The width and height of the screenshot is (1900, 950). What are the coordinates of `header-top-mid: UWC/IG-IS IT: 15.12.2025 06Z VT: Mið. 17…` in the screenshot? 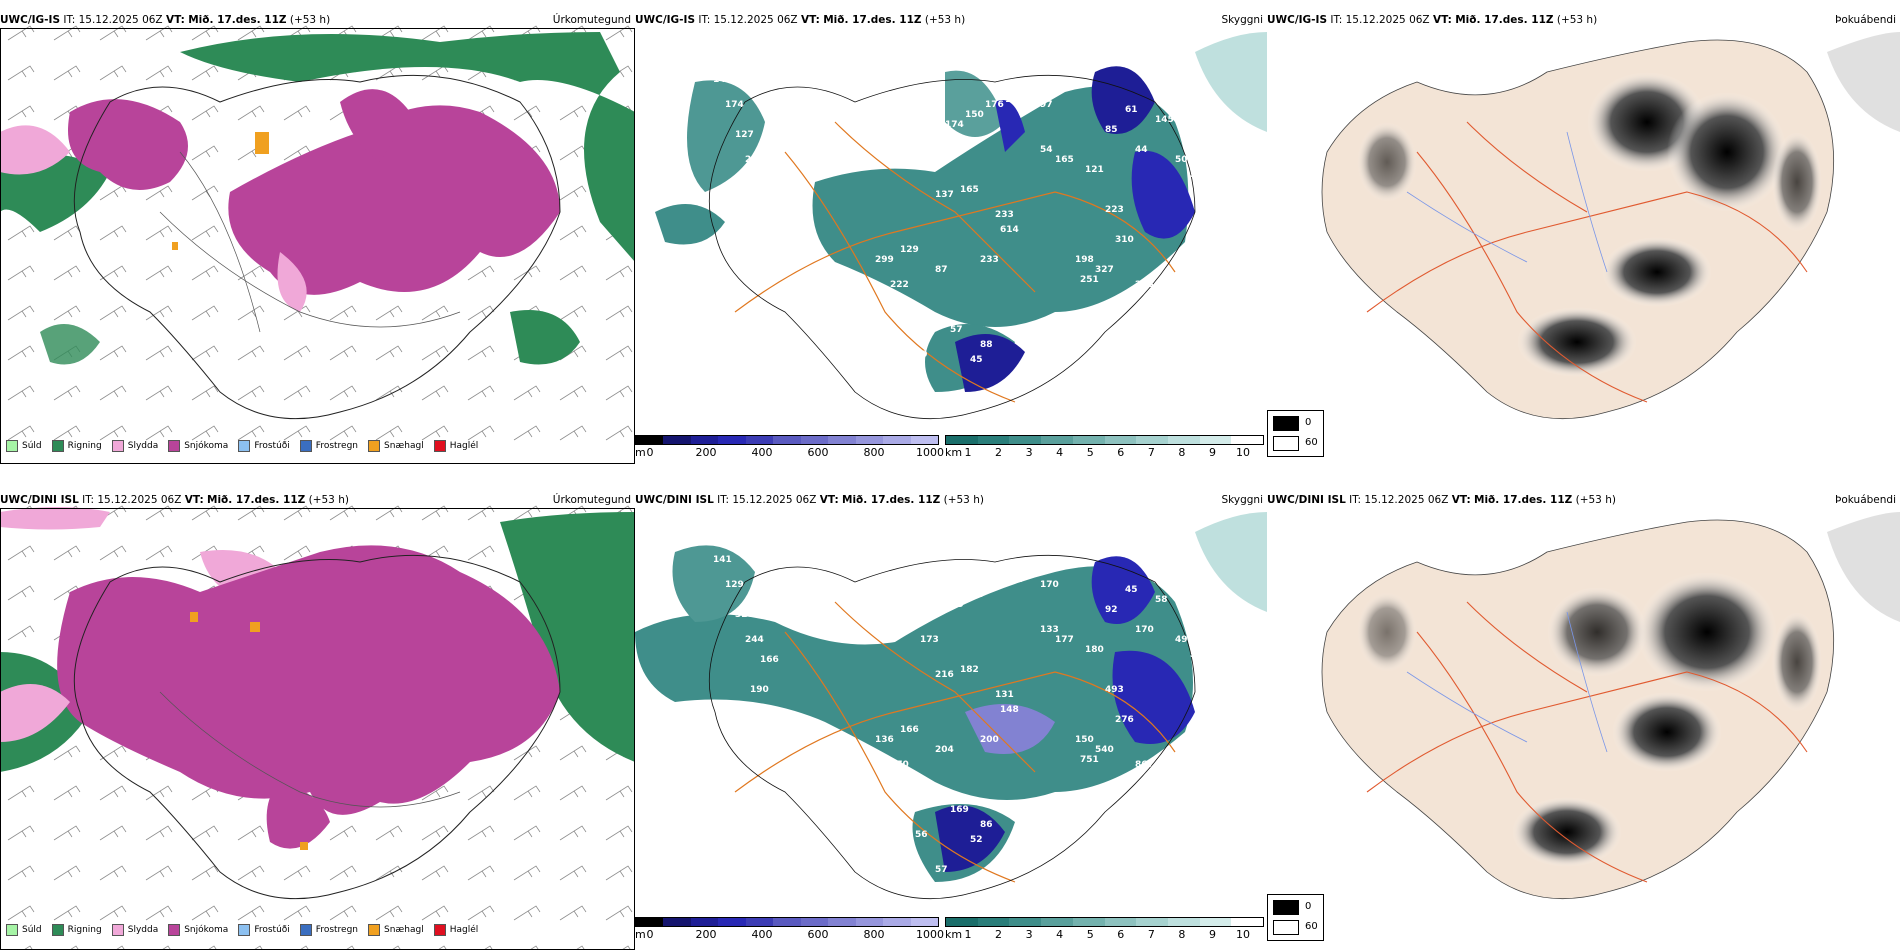 It's located at (800, 20).